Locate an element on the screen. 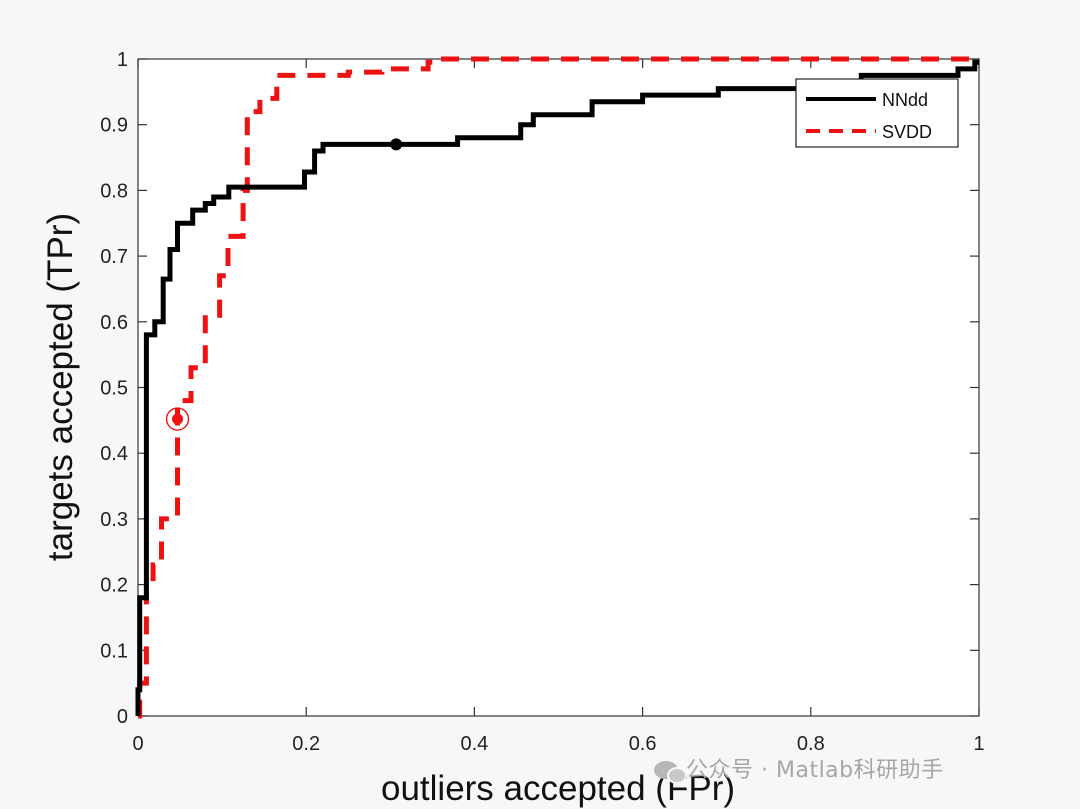 The image size is (1080, 809). y-tick-label: 0.2 is located at coordinates (114, 586).